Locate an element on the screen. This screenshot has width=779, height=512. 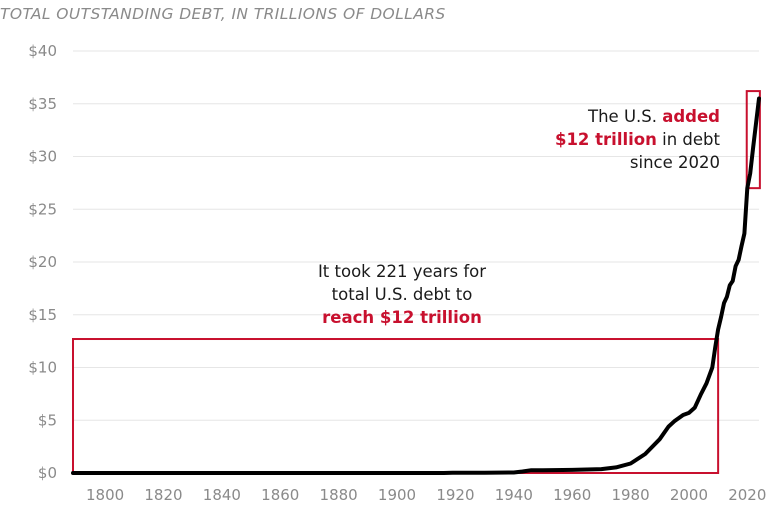
y-tick-label: $10 is located at coordinates (42, 368).